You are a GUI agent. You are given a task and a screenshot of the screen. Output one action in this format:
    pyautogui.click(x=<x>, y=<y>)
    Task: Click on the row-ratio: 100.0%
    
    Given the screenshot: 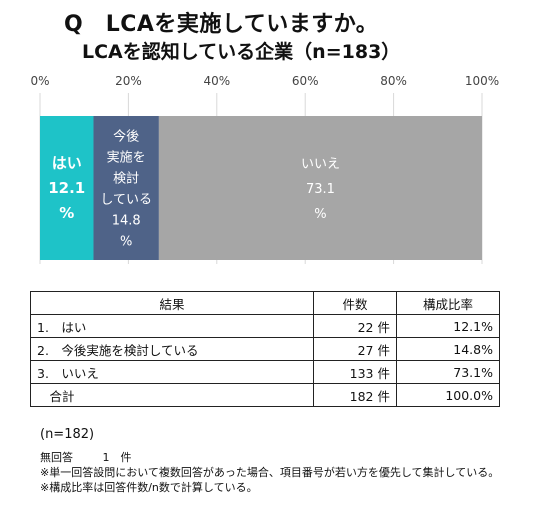 What is the action you would take?
    pyautogui.click(x=448, y=395)
    